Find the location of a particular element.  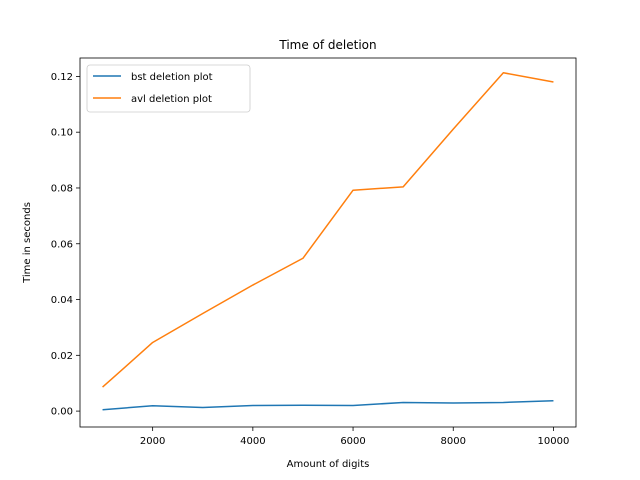

x-axis-ticks: 2000 4000 6000 8000 10000 is located at coordinates (354, 437).